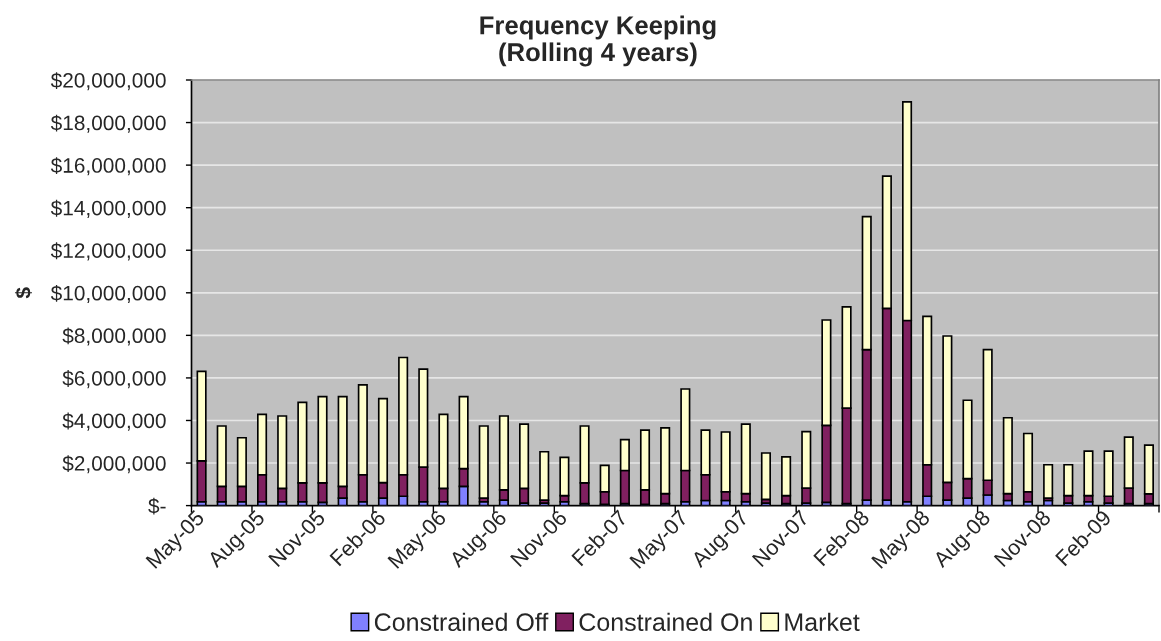 This screenshot has height=641, width=1161. What do you see at coordinates (114, 421) in the screenshot?
I see `y-tick-label: $4,000,000` at bounding box center [114, 421].